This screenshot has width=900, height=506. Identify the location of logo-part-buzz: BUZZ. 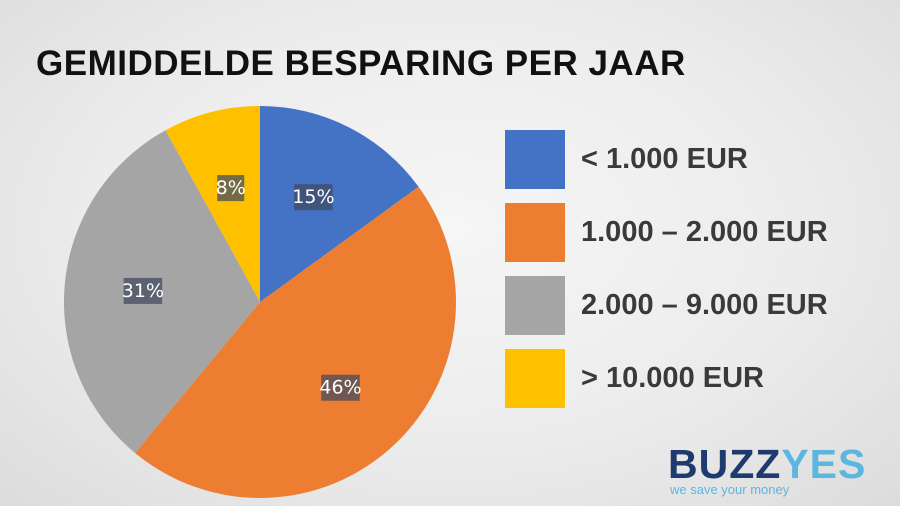
(725, 464).